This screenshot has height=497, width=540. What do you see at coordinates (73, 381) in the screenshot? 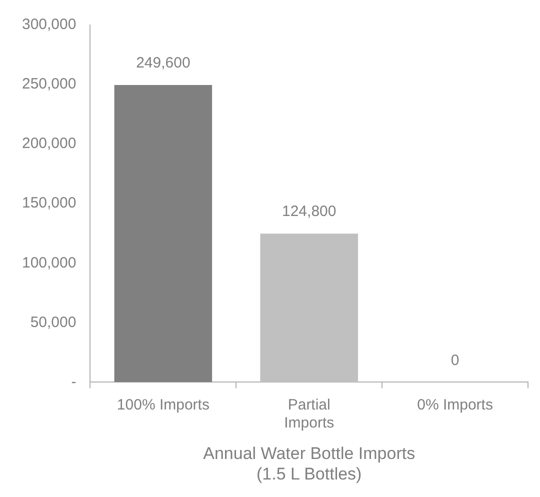
I see `y-tick-label: -` at bounding box center [73, 381].